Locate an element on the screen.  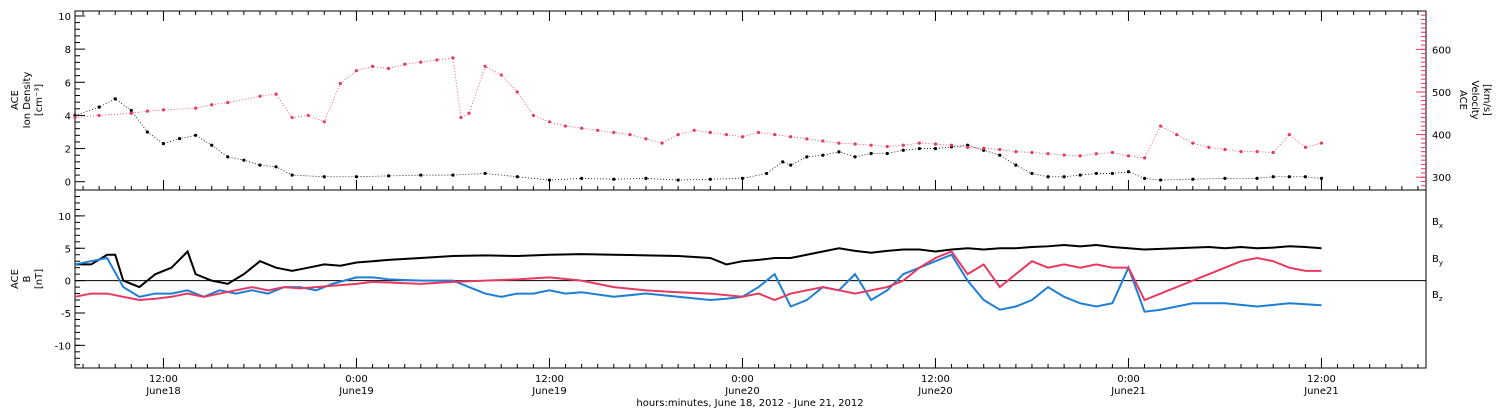
top-left-ylabel-line1: ACE is located at coordinates (15, 100).